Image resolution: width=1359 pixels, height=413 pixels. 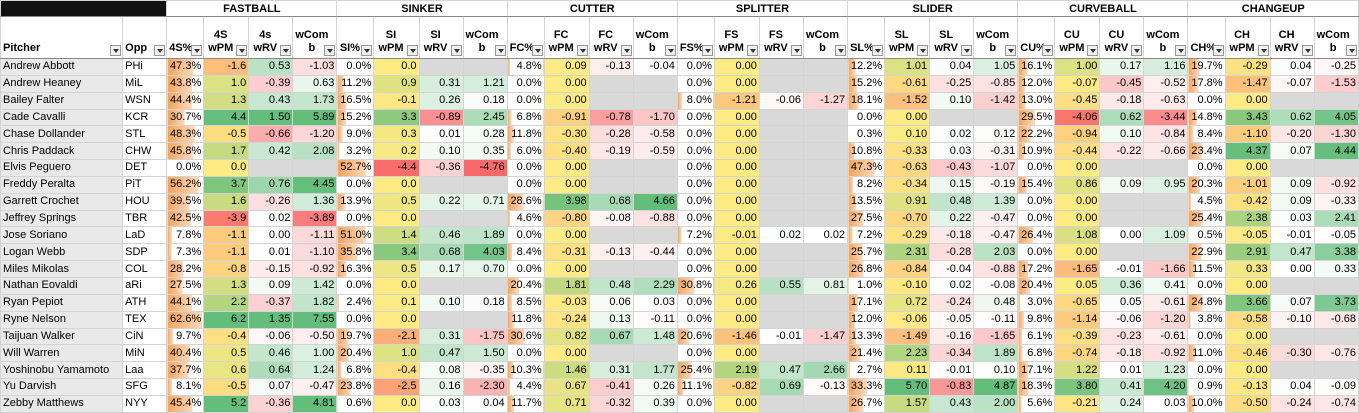 I want to click on pitcher-name: Andrew Heaney, so click(x=62, y=83).